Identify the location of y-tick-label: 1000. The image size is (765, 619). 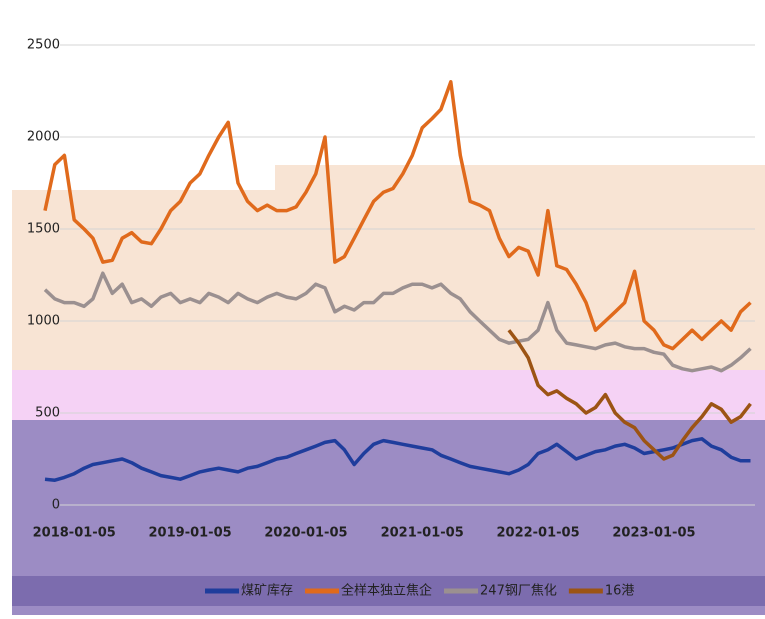
(43, 321).